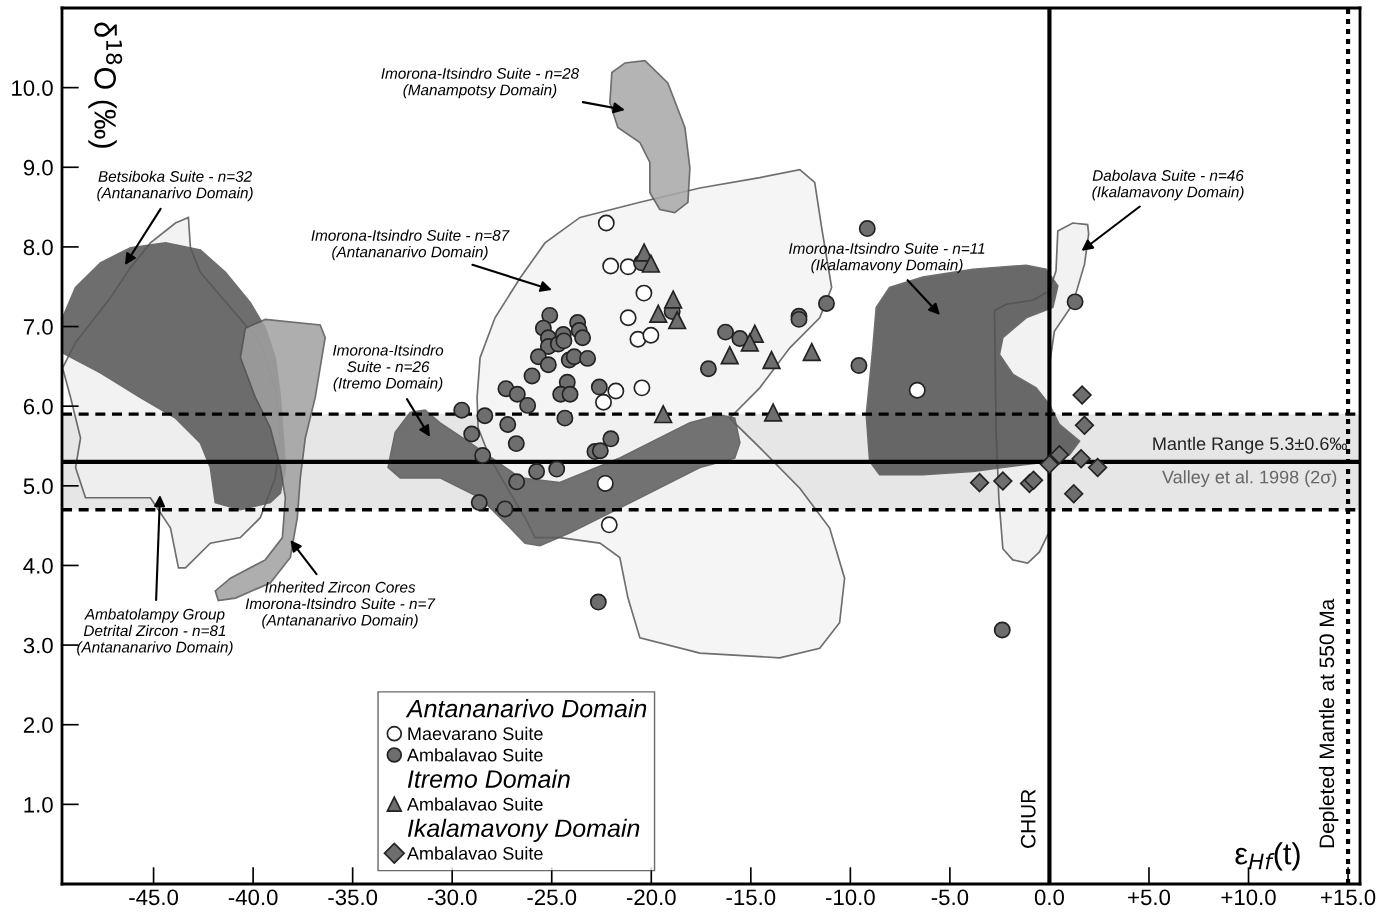  I want to click on annotation: Dabolava Suite - n=46 (Ikalamavony Domain), so click(1168, 185).